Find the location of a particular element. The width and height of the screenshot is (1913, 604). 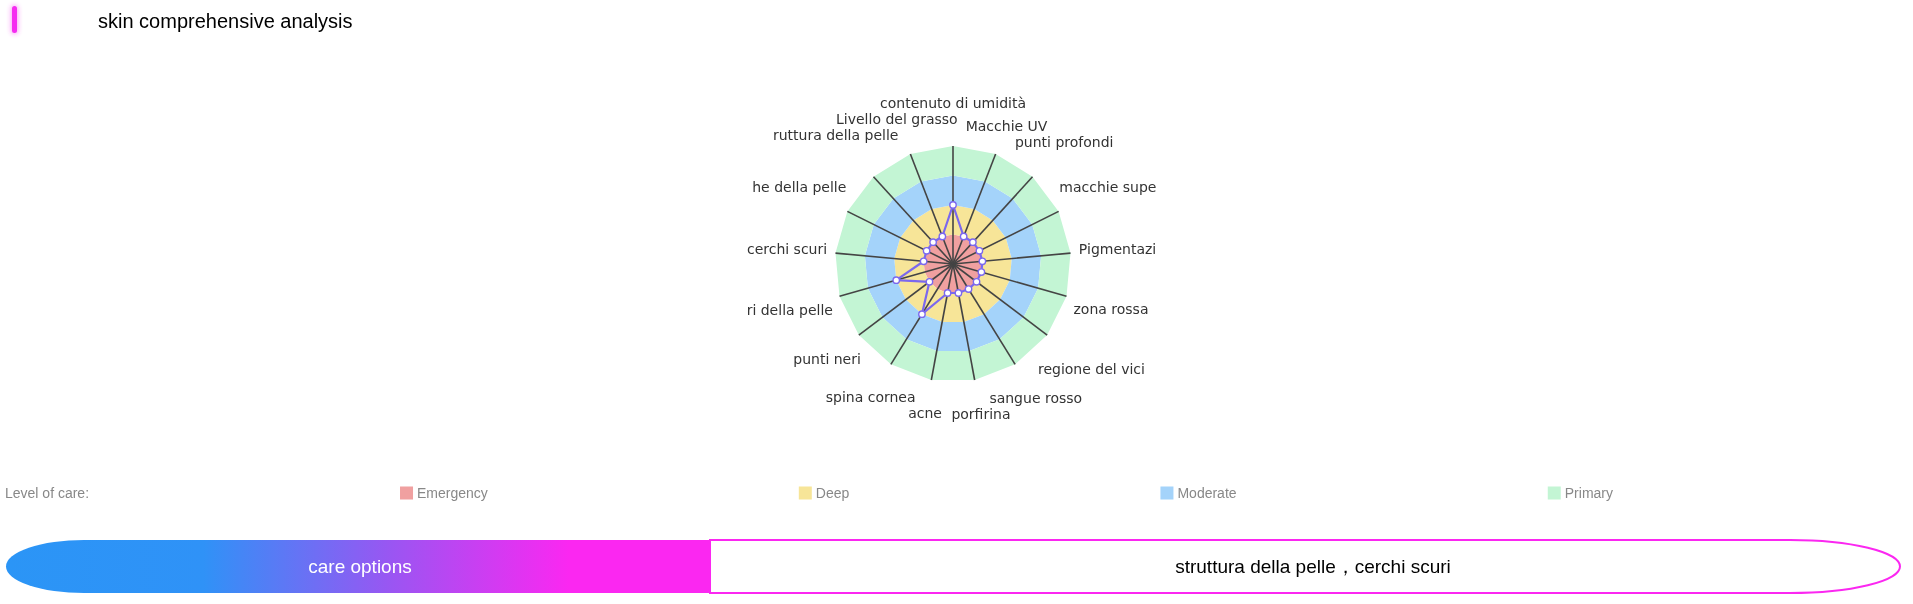

text: skin comprehensive analysis is located at coordinates (225, 21).